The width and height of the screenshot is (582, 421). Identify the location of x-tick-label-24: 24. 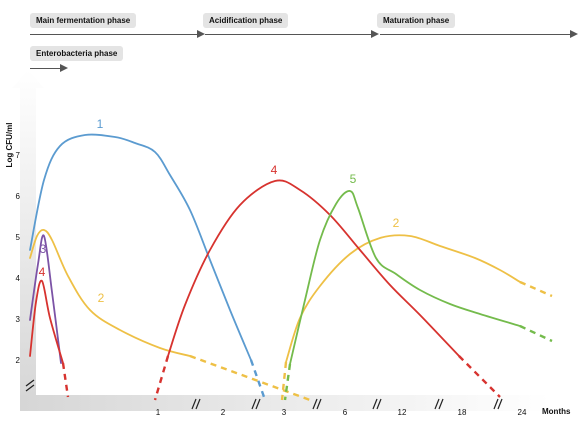
(522, 412).